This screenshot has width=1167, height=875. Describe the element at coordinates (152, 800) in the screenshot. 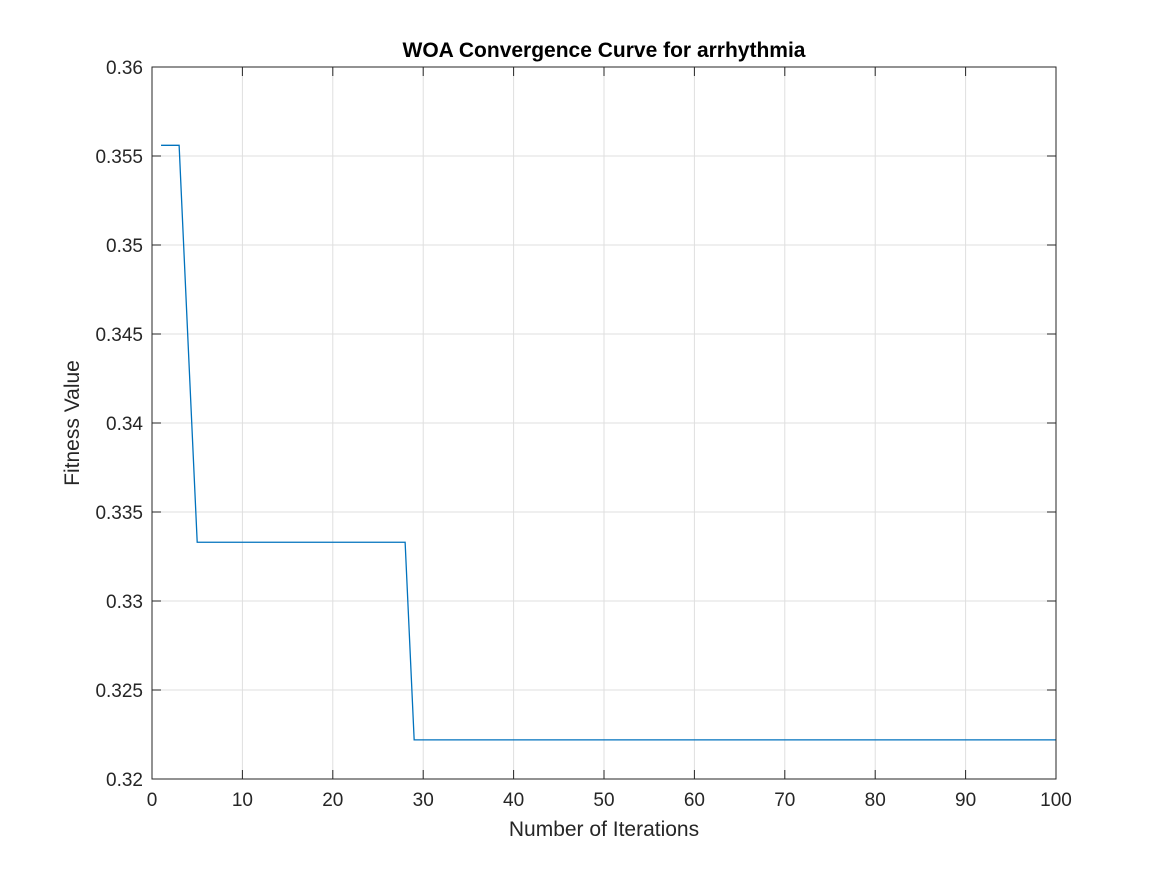

I see `x-tick-label: 0` at that location.